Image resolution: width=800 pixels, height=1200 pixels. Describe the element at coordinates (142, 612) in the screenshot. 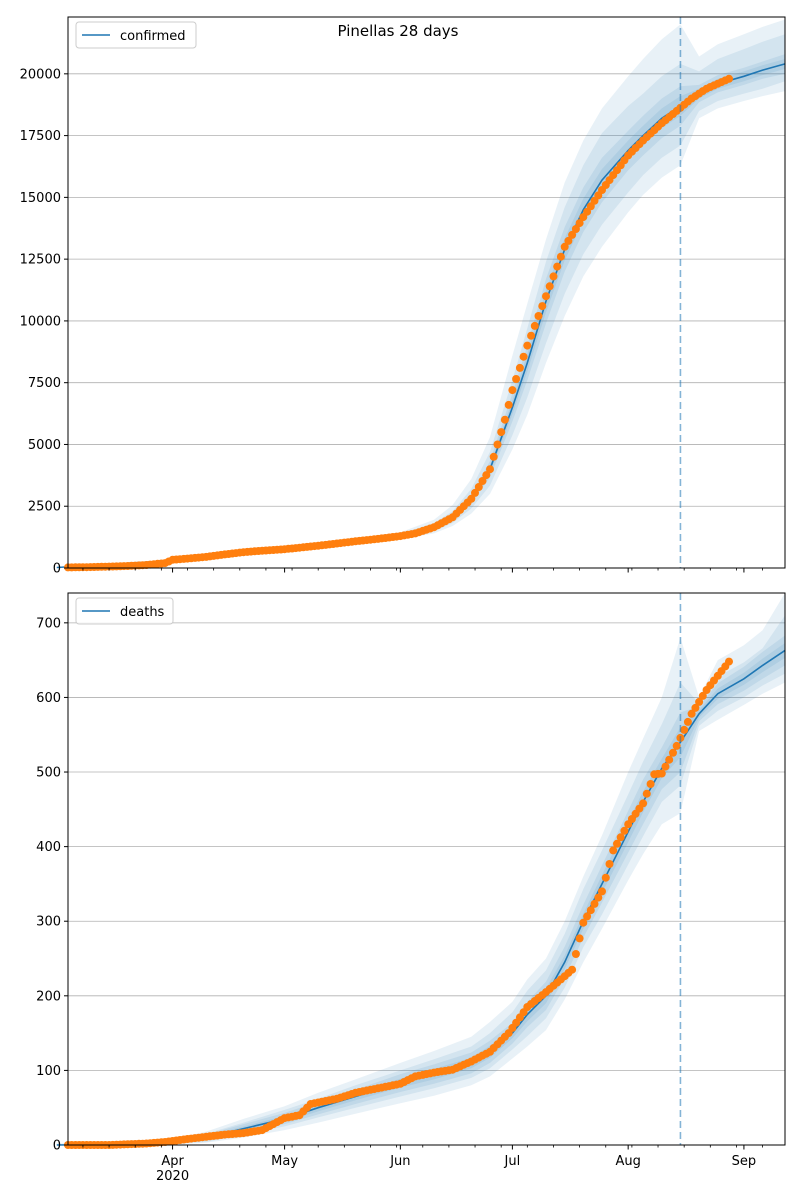

I see `deaths-legend-label: deaths` at that location.